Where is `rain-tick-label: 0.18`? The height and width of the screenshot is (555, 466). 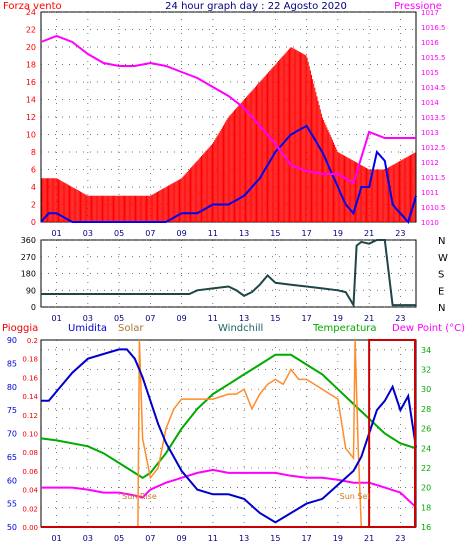 rain-tick-label: 0.18 is located at coordinates (30, 360).